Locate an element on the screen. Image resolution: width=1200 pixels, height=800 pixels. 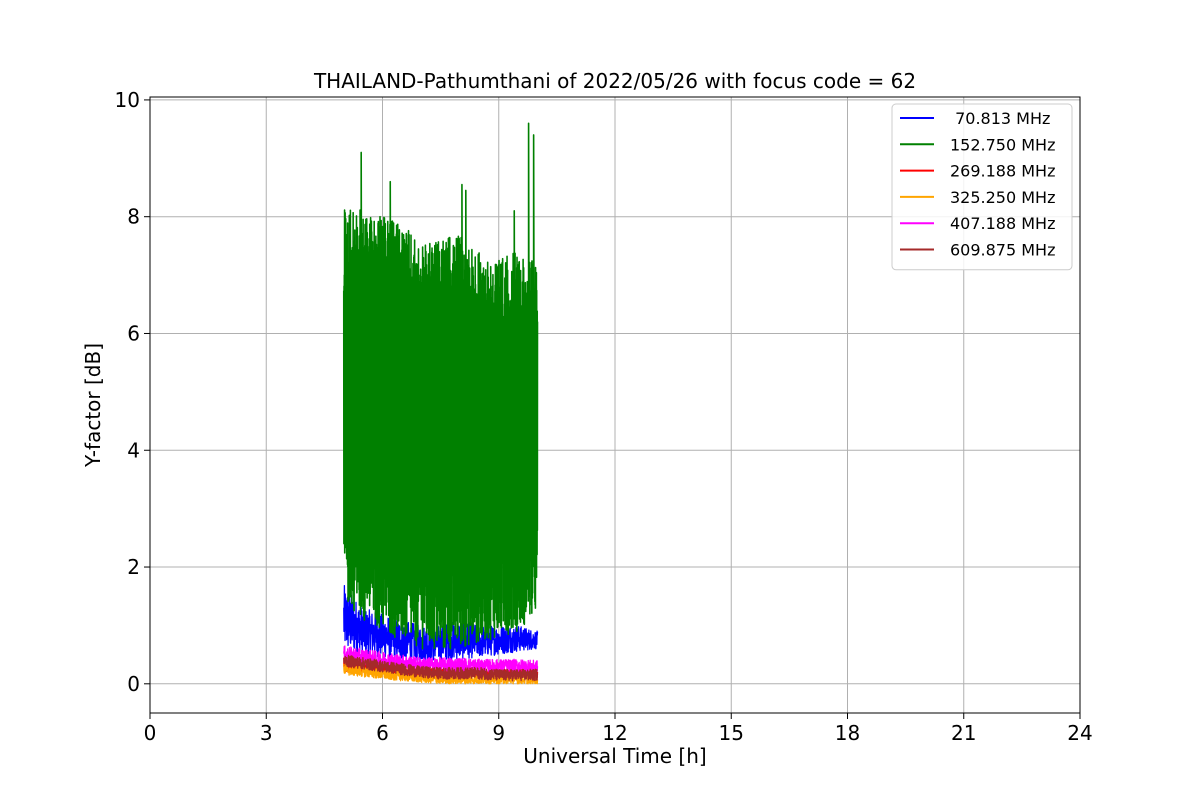
y-tick-label: 10 is located at coordinates (127, 100).